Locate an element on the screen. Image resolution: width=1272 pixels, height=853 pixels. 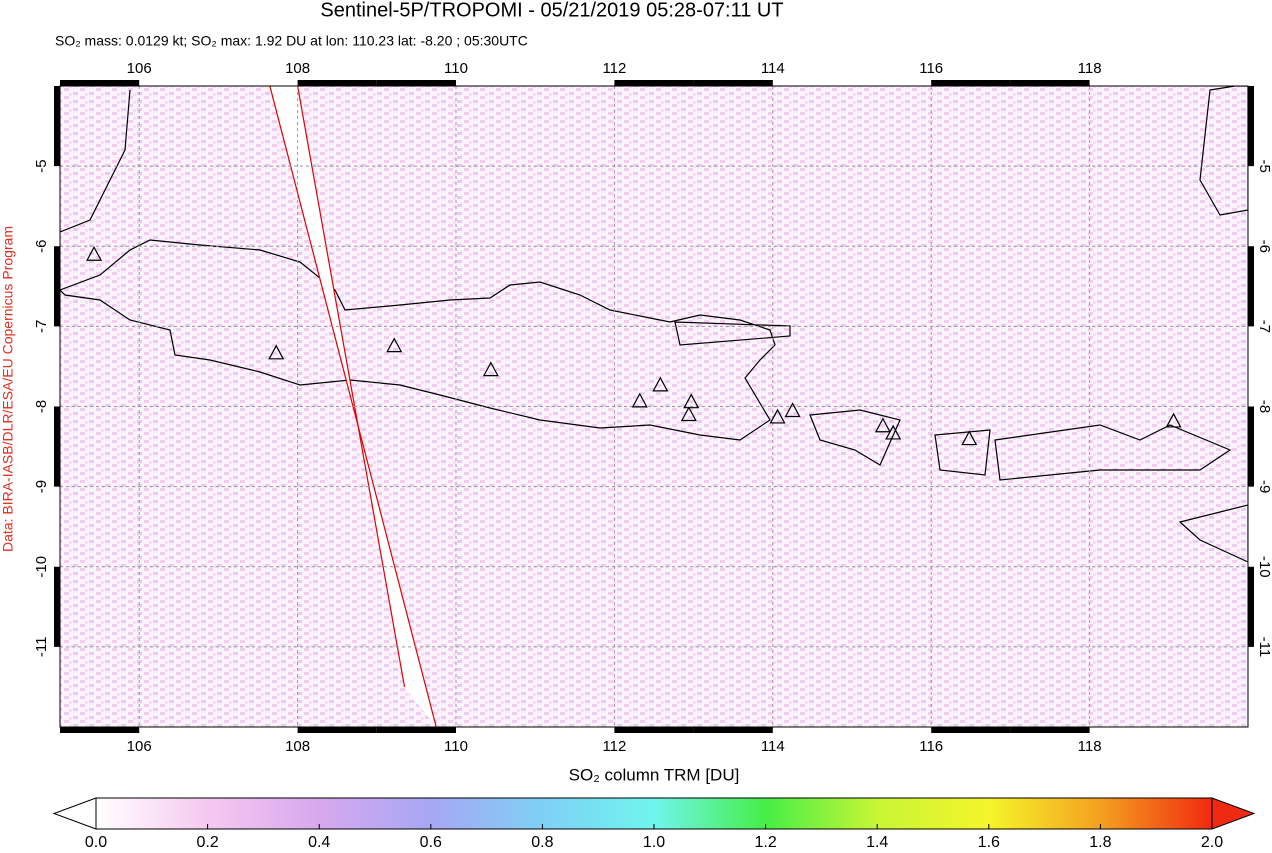
colorbar-tick-label: 0.0 is located at coordinates (96, 842).